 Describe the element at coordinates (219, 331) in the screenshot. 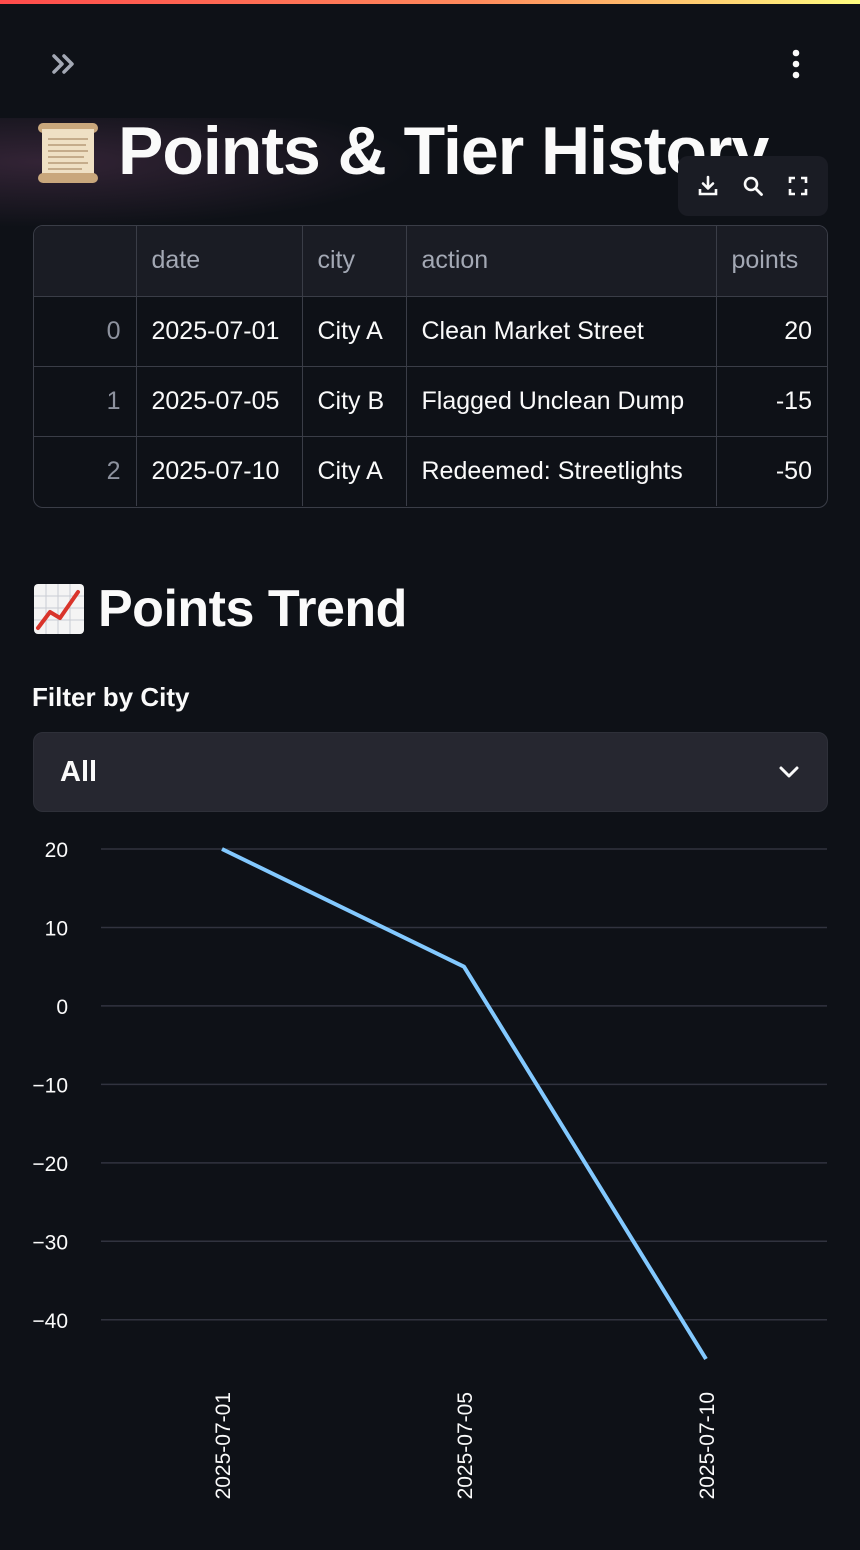

I see `date-cell: 2025-07-01` at that location.